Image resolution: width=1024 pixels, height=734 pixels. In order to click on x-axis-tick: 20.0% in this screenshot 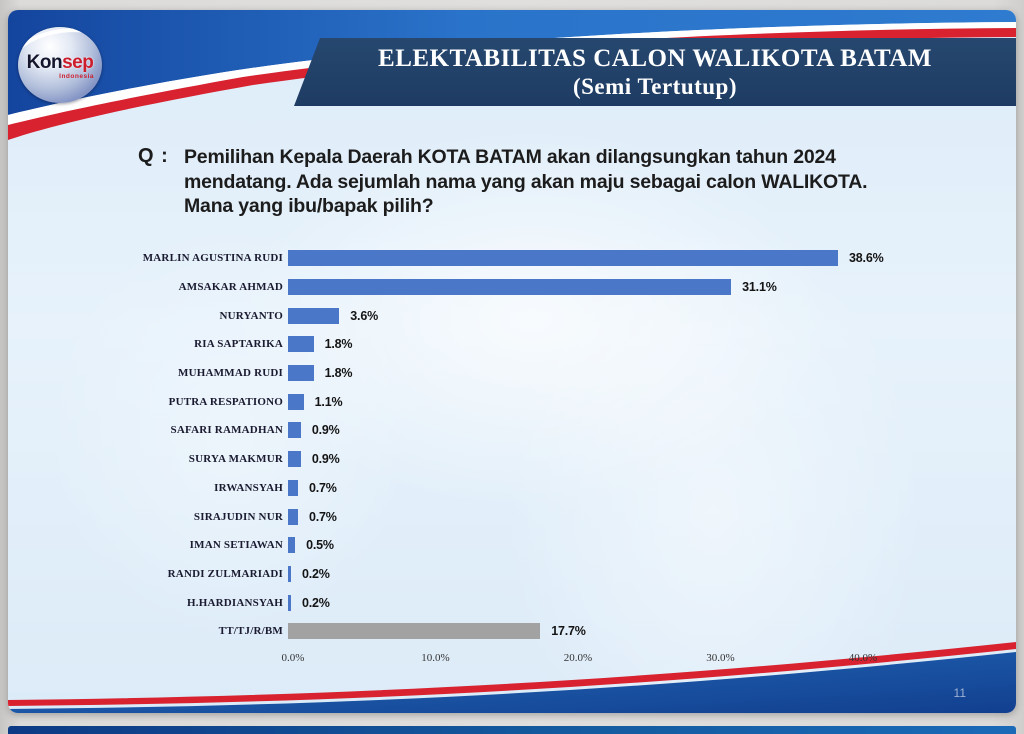, I will do `click(578, 658)`.